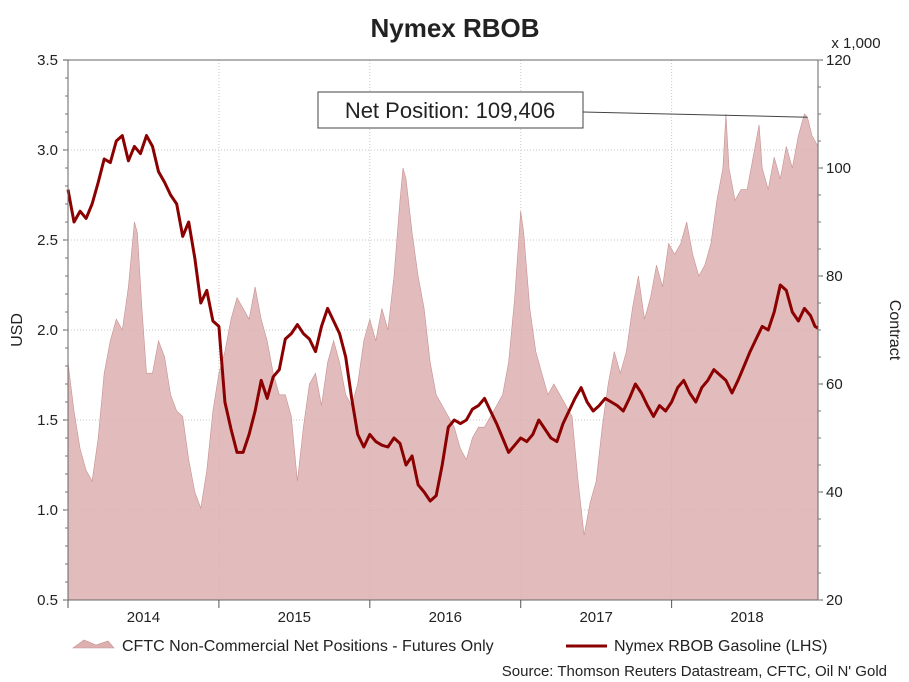 The image size is (909, 682). Describe the element at coordinates (47, 150) in the screenshot. I see `left-tick-label: 3.0` at that location.